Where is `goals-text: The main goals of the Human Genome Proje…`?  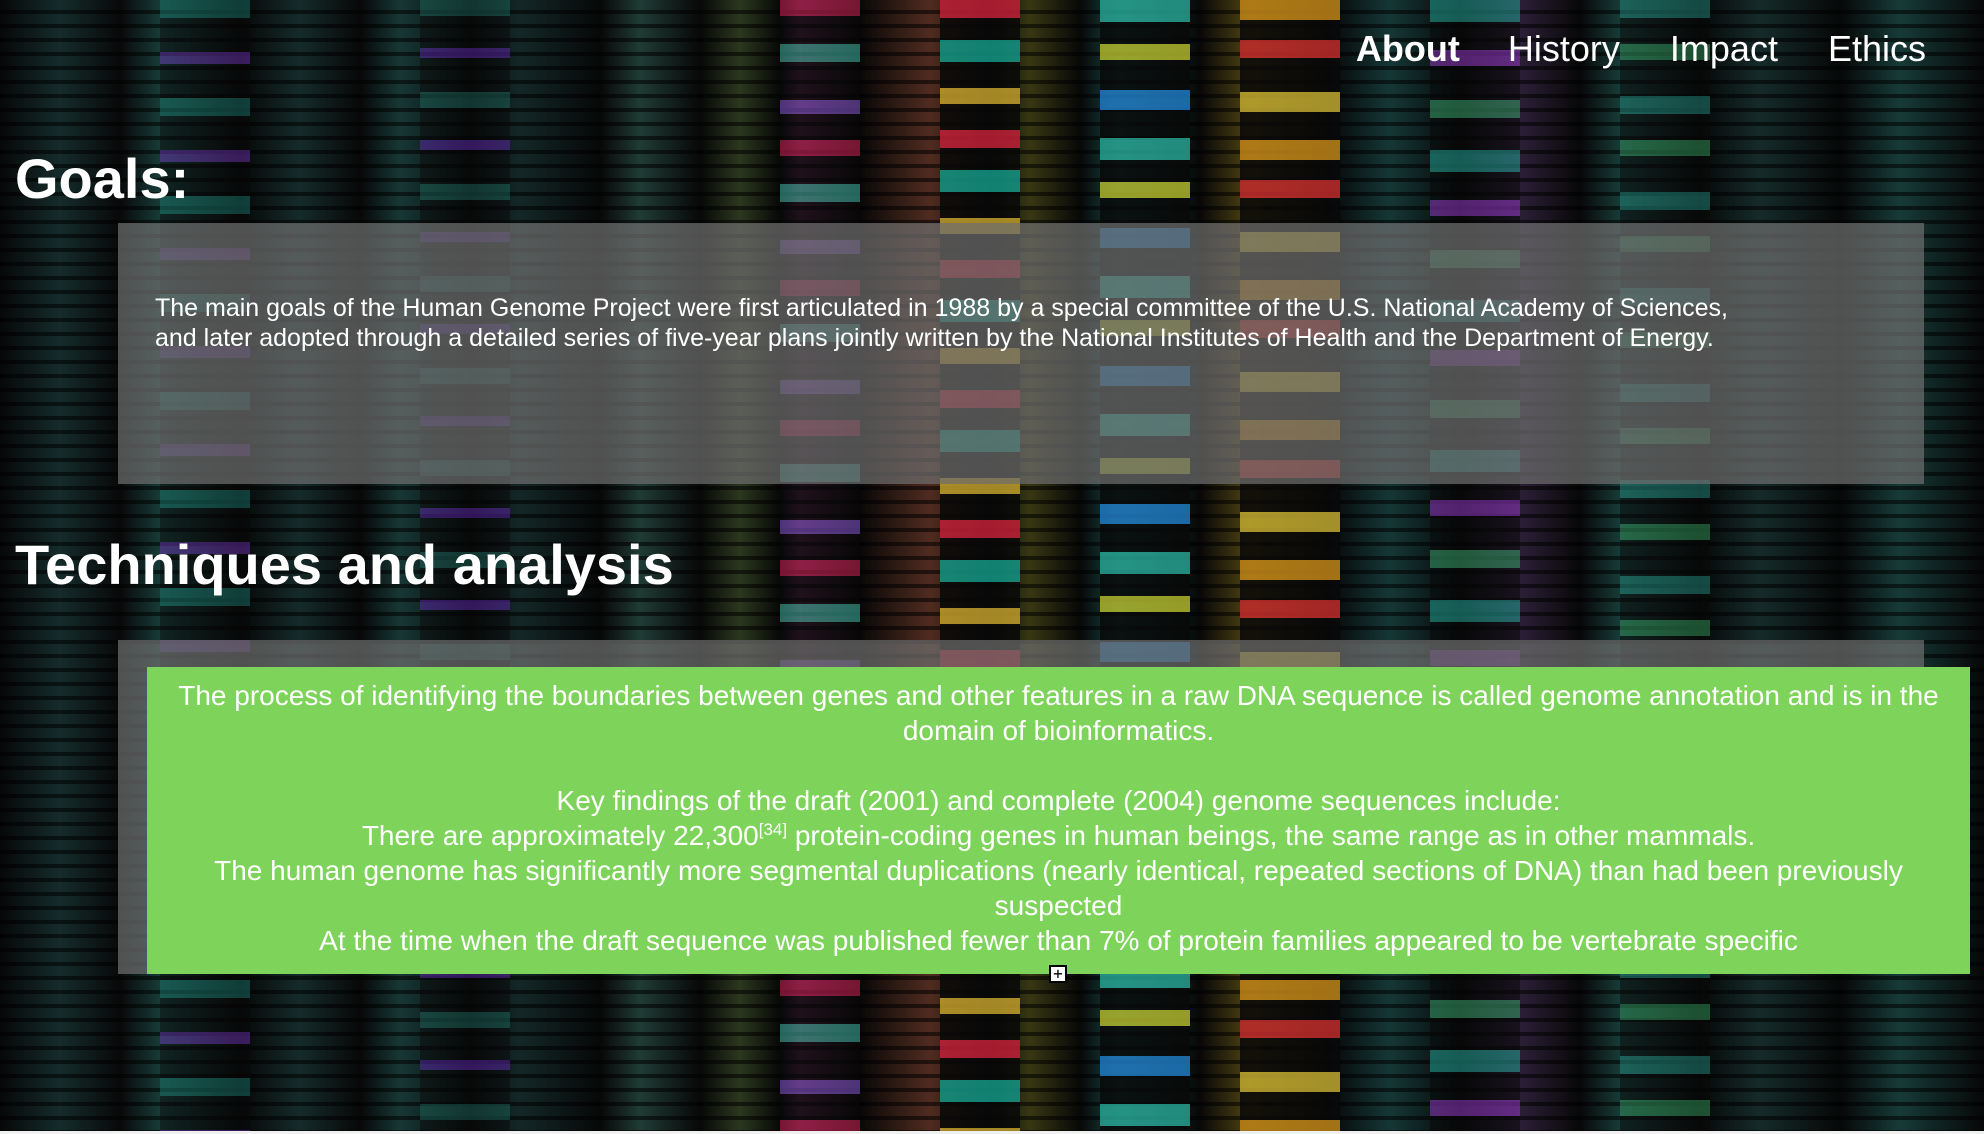
goals-text: The main goals of the Human Genome Proje… is located at coordinates (941, 323).